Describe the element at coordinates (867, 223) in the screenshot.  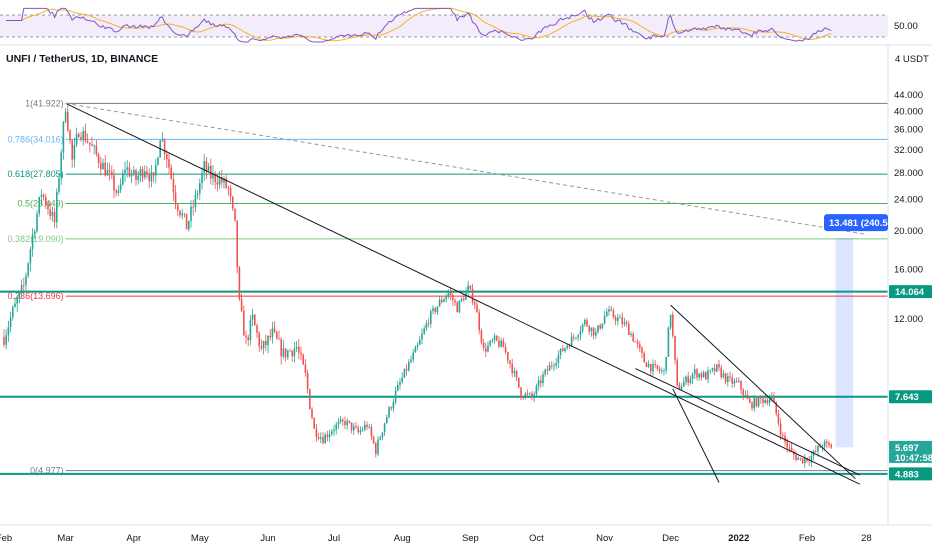
I see `measurement-tag-label: 13.481 (240.53%)` at that location.